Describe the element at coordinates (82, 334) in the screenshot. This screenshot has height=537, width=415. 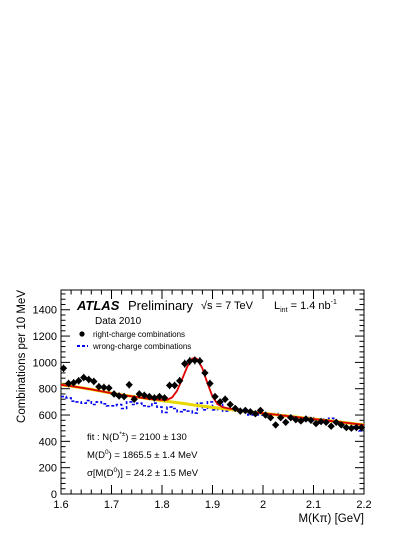
I see `legend-marker-right-charge` at that location.